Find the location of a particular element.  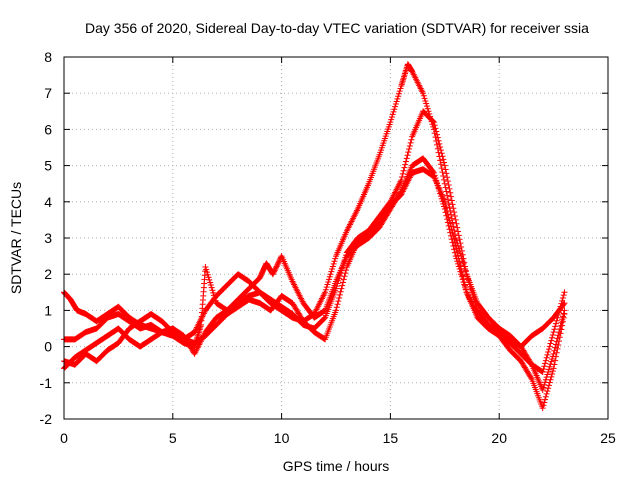

y-tick-label: 3 is located at coordinates (48, 238).